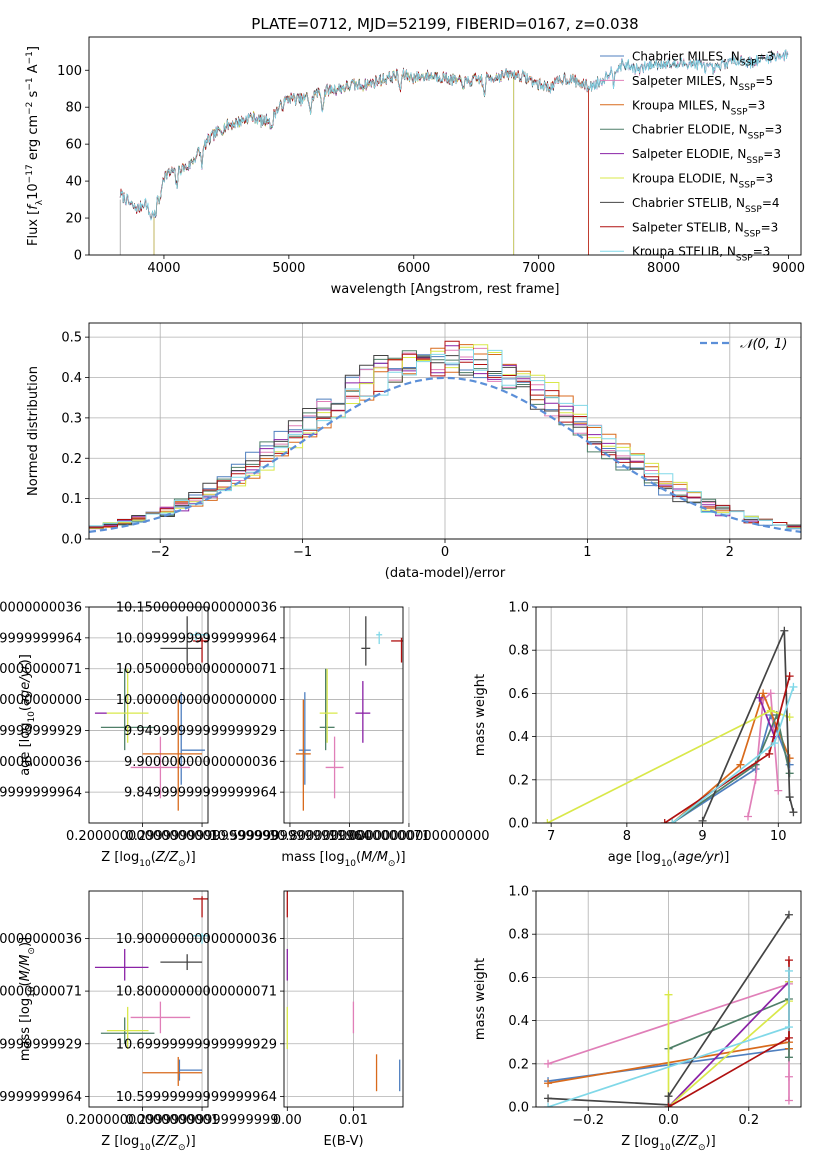  I want to click on y-tick-label: 10.05000000000000071, so click(41, 669).